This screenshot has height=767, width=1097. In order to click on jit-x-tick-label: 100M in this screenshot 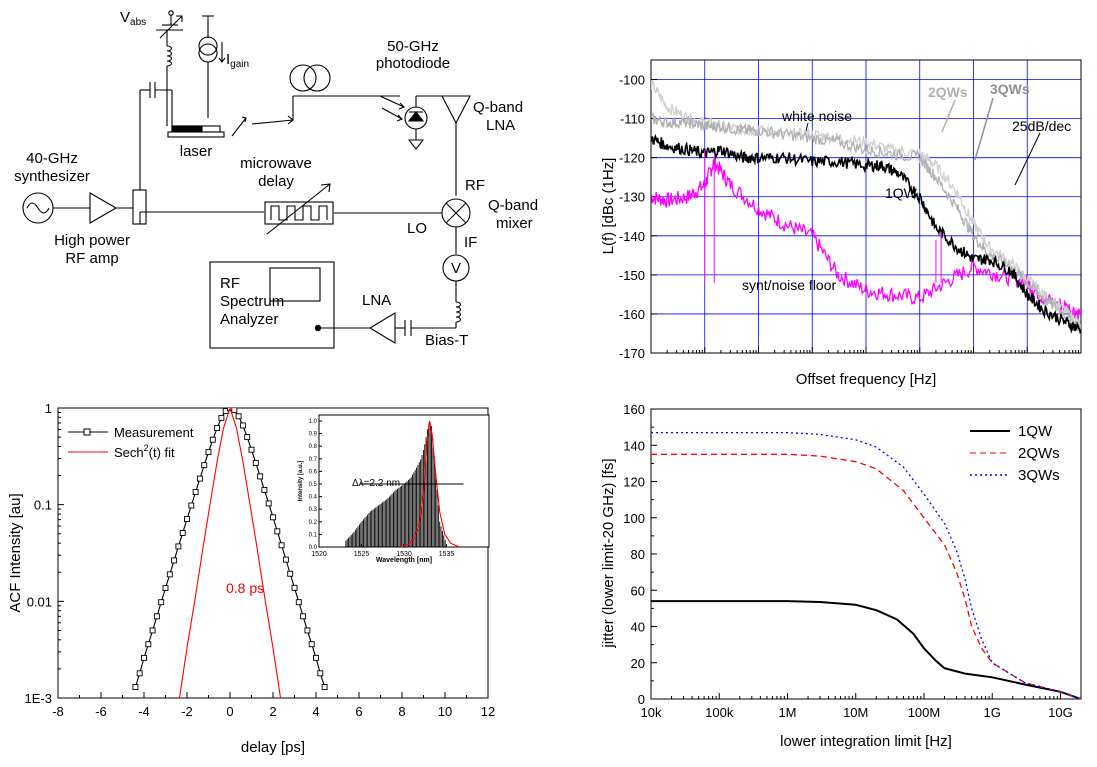, I will do `click(924, 712)`.